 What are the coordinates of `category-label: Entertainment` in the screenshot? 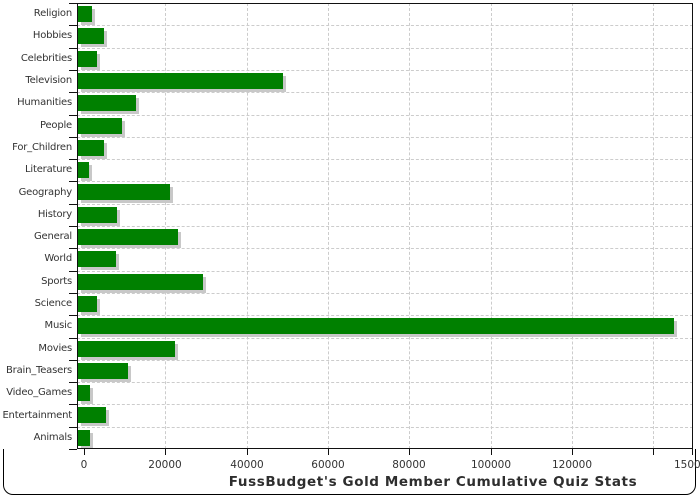 It's located at (37, 415).